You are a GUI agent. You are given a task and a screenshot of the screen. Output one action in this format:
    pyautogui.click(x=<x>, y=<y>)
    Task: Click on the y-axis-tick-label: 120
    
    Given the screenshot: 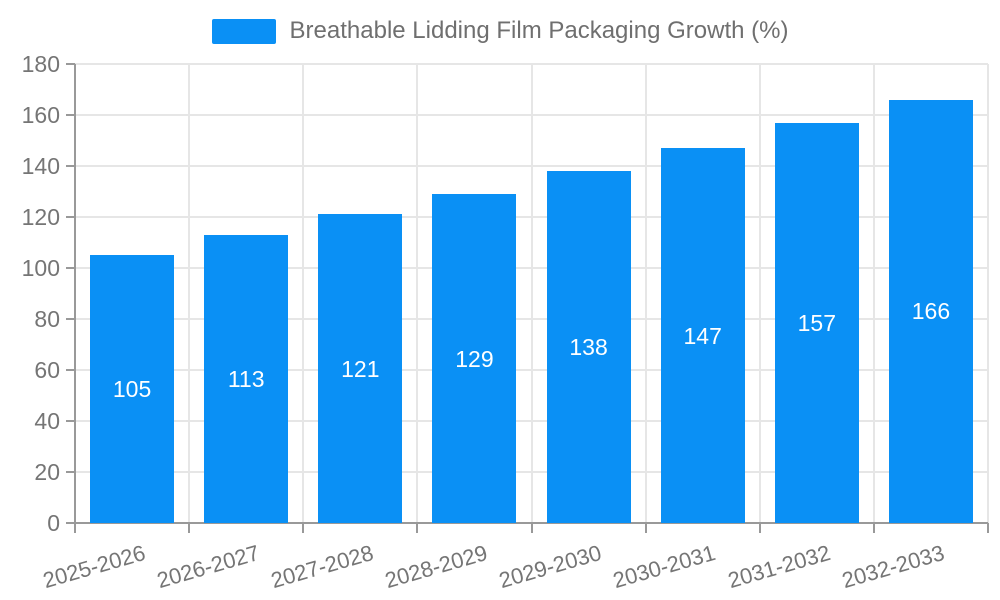 What is the action you would take?
    pyautogui.click(x=40, y=217)
    